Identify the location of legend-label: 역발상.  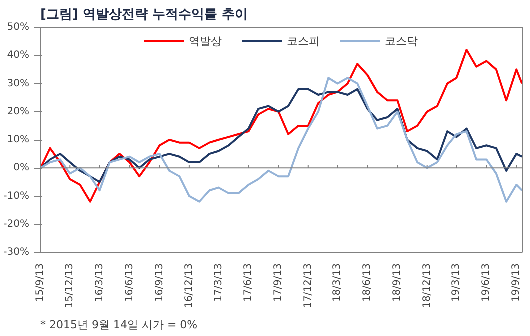
(205, 41).